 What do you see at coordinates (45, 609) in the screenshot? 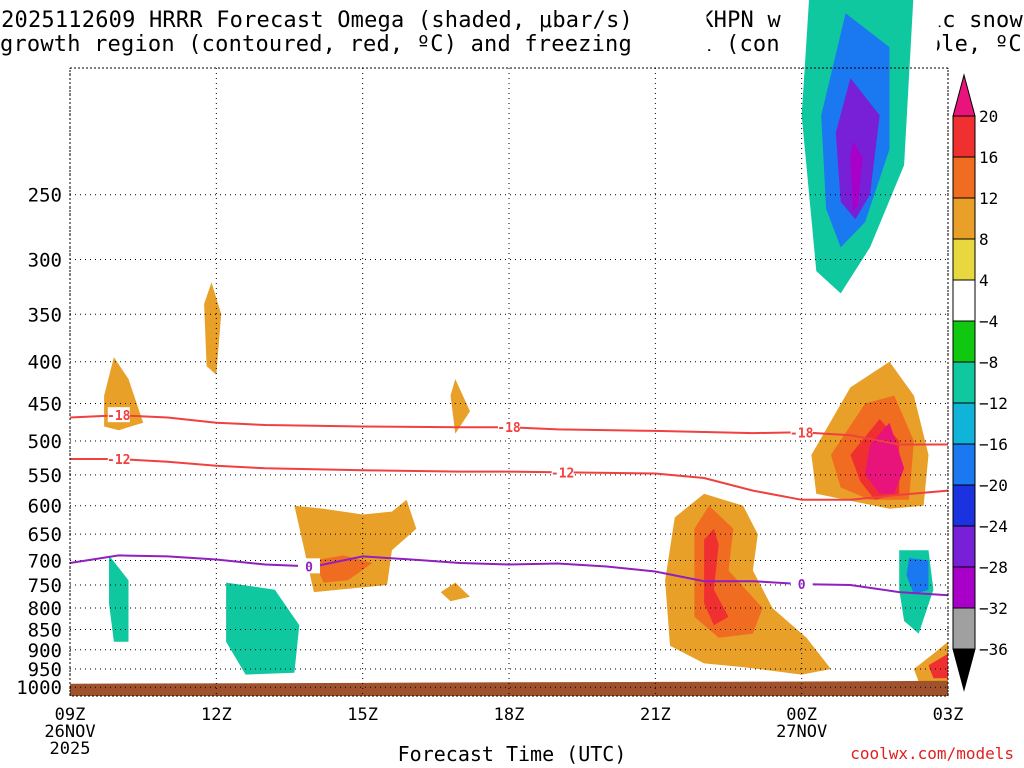
I see `y-tick-label: 800` at bounding box center [45, 609].